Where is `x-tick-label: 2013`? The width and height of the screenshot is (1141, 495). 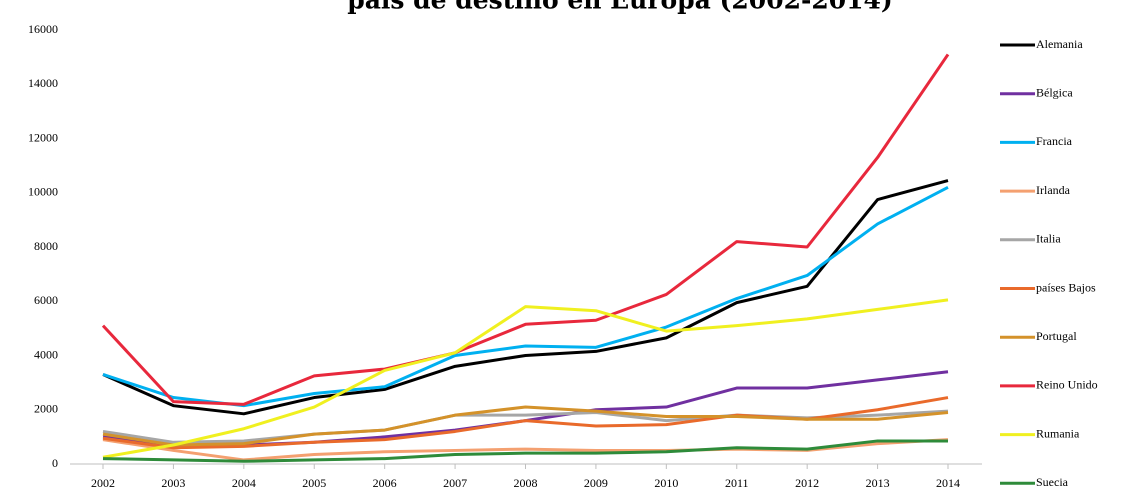
x-tick-label: 2013 is located at coordinates (878, 483).